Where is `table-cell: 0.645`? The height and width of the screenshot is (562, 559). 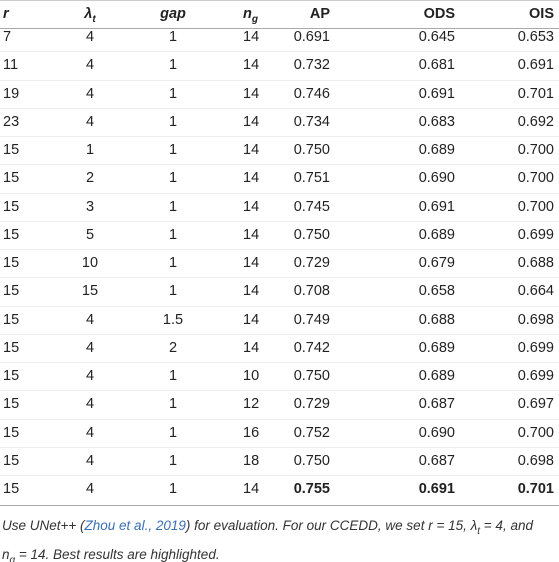
table-cell: 0.645 is located at coordinates (436, 37).